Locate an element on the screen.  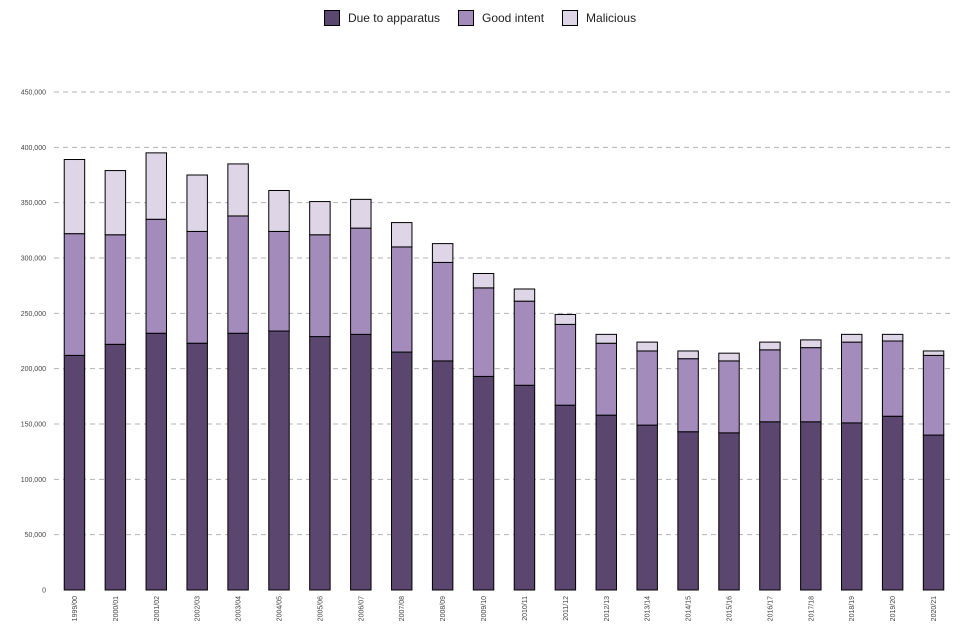
legend-label-good-intent: Good intent is located at coordinates (513, 18).